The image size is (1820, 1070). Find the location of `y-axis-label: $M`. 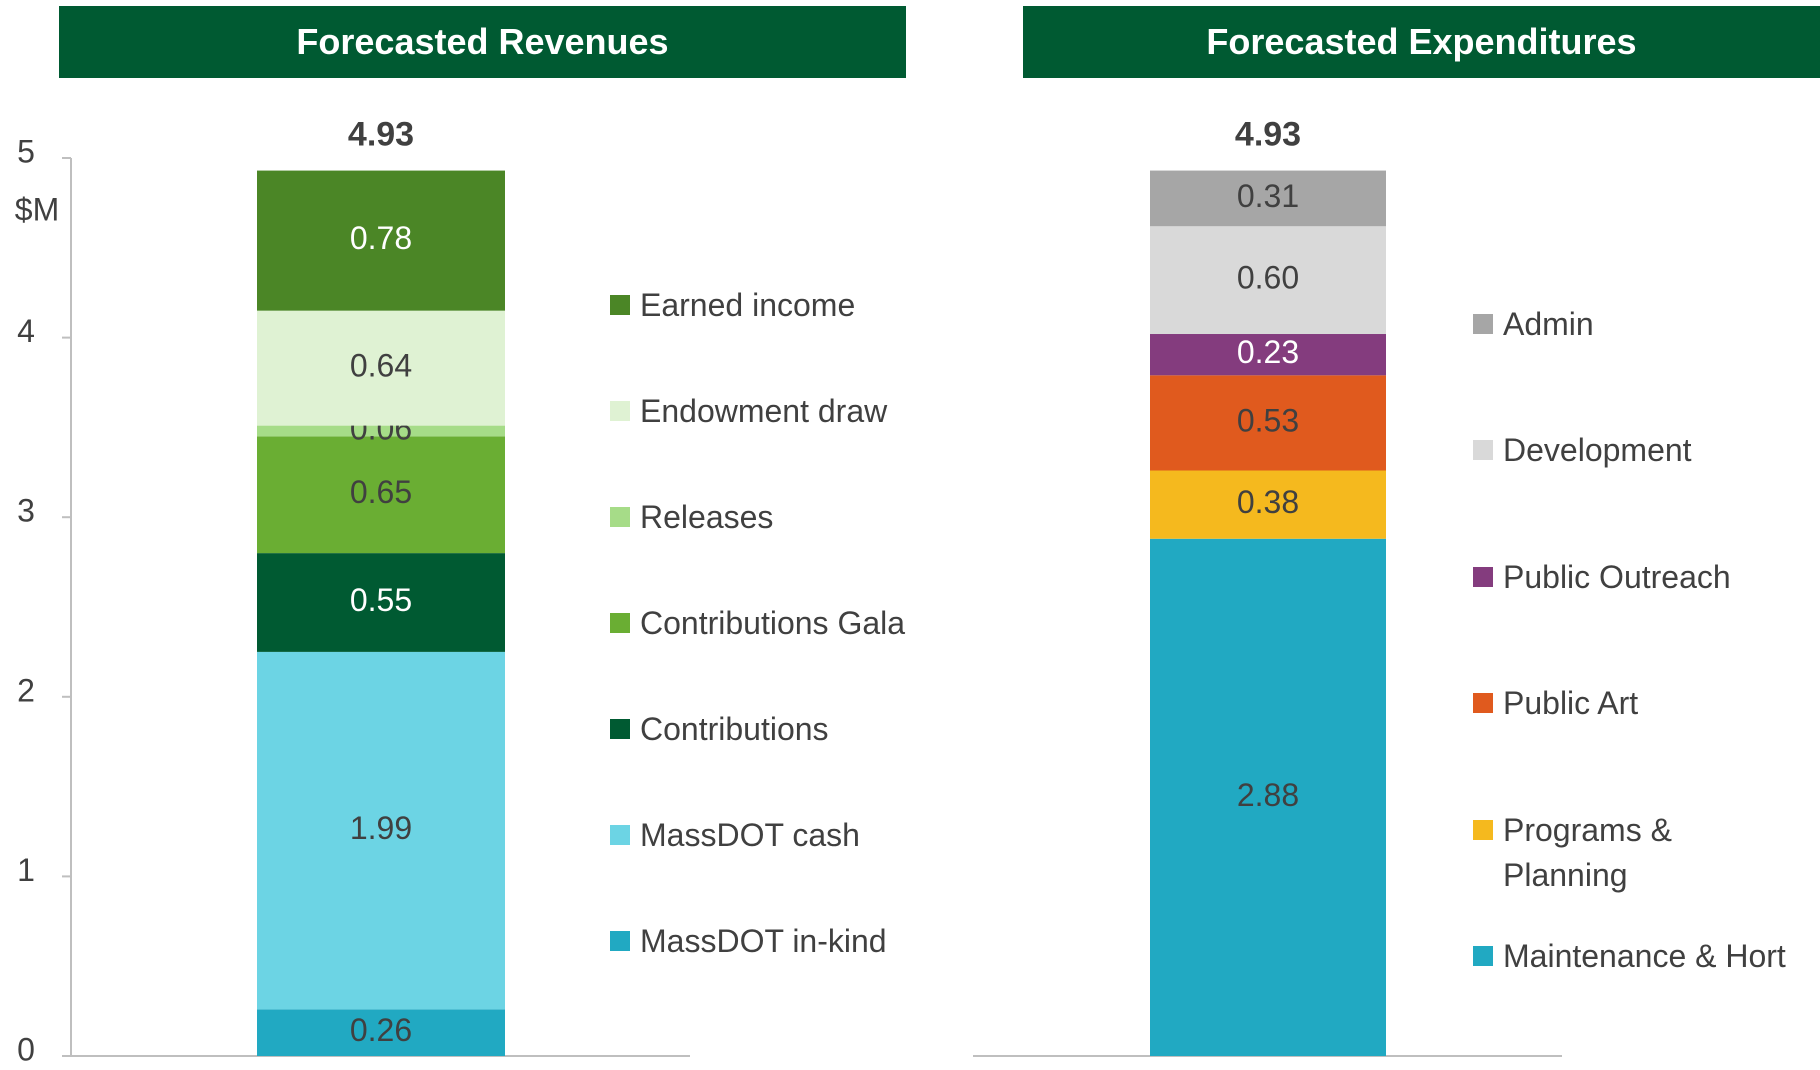

y-axis-label: $M is located at coordinates (37, 209).